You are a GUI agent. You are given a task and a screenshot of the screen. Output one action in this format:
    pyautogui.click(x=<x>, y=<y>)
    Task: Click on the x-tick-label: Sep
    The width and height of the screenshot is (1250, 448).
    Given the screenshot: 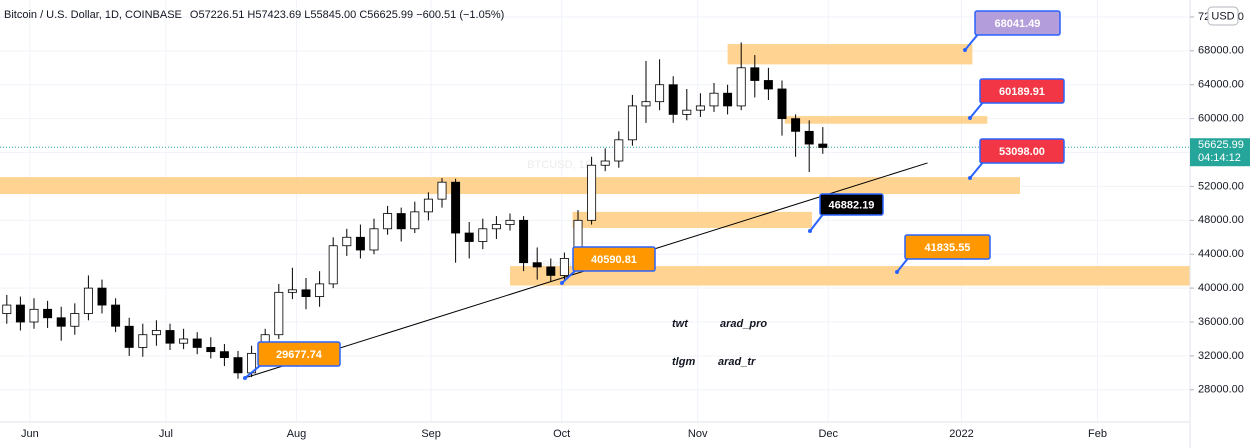 What is the action you would take?
    pyautogui.click(x=431, y=434)
    